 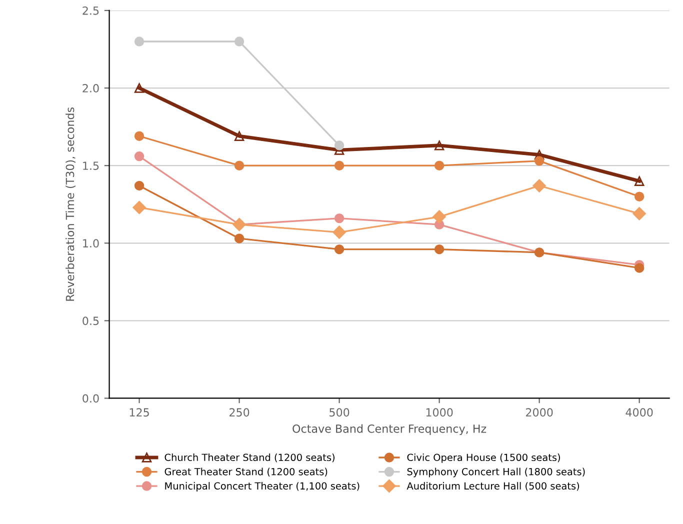 What do you see at coordinates (496, 473) in the screenshot?
I see `legend-label: Symphony Concert Hall (1800 seats)` at bounding box center [496, 473].